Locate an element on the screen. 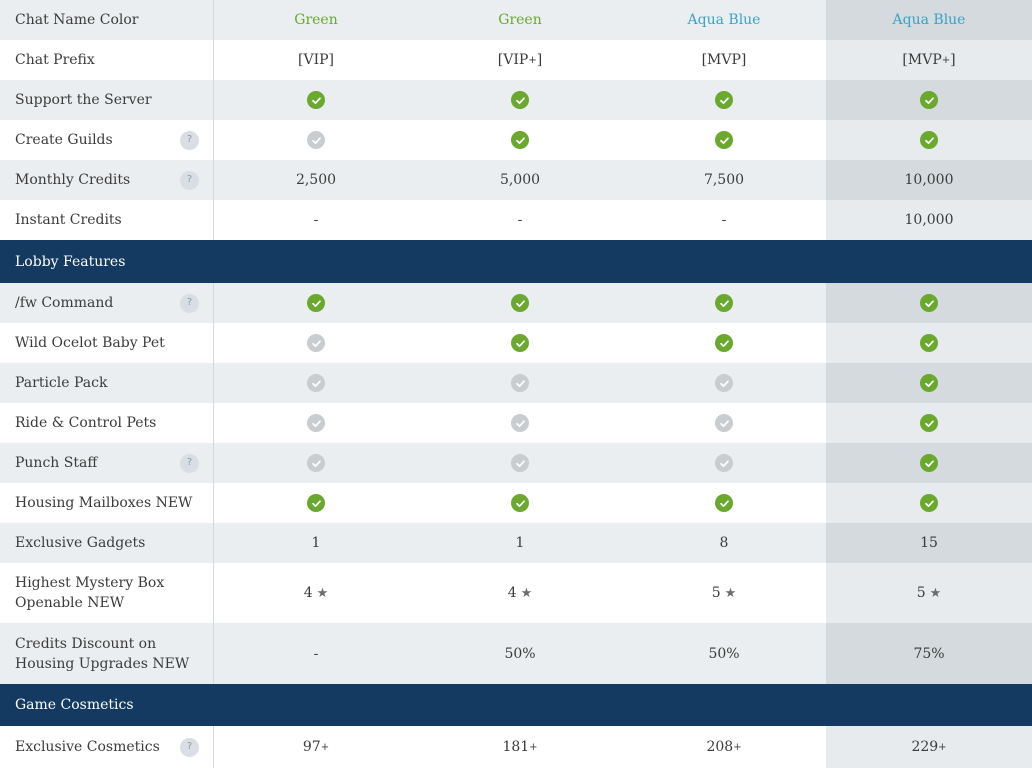 The image size is (1032, 768). mvp-value: - is located at coordinates (724, 220).